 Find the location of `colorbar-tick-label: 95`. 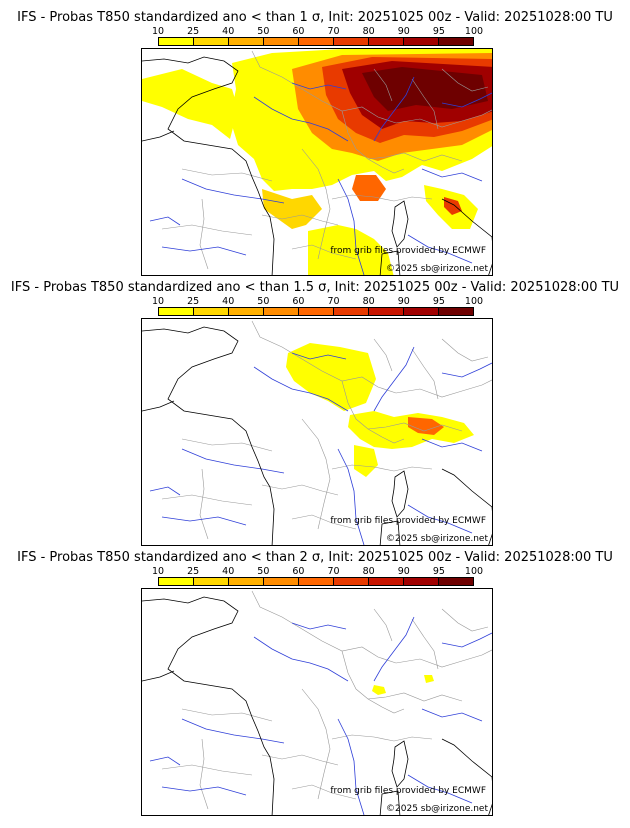

colorbar-tick-label: 95 is located at coordinates (438, 301).